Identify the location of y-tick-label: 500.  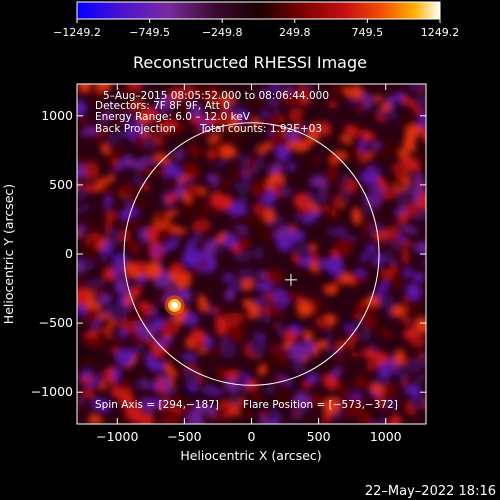
(61, 184).